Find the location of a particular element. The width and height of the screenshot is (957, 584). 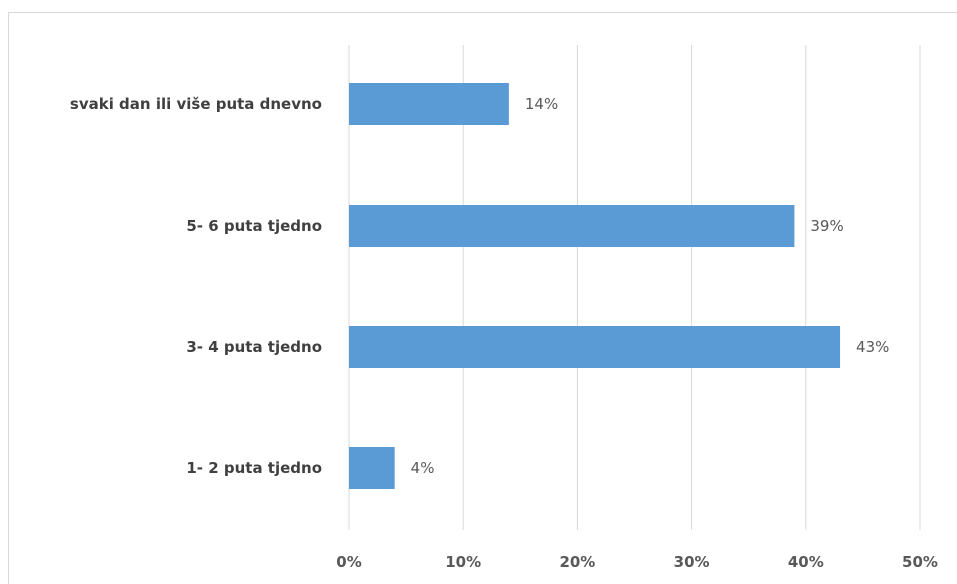

x-axis-tick-labels: 0% 10% 20% 30% 40% 50% is located at coordinates (637, 562).